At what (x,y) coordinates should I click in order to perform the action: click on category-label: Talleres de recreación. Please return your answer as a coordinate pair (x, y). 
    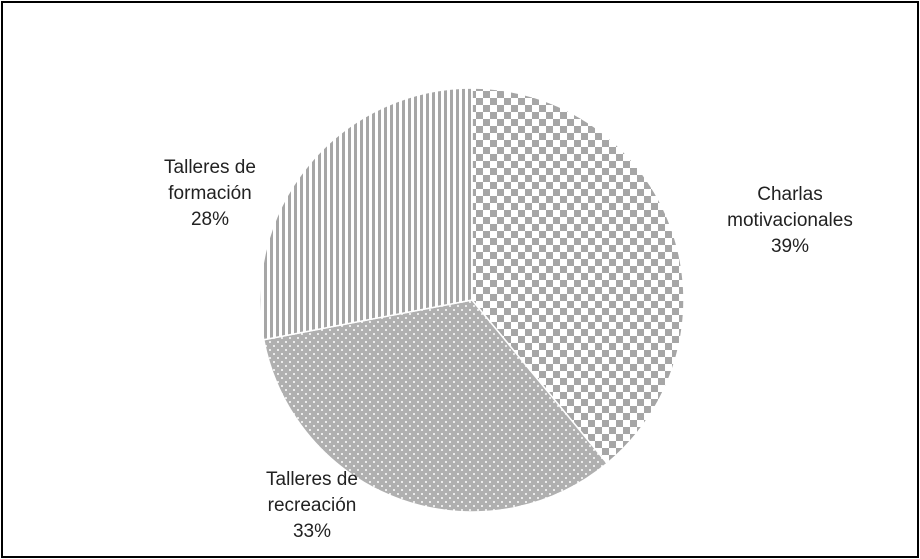
    Looking at the image, I should click on (312, 492).